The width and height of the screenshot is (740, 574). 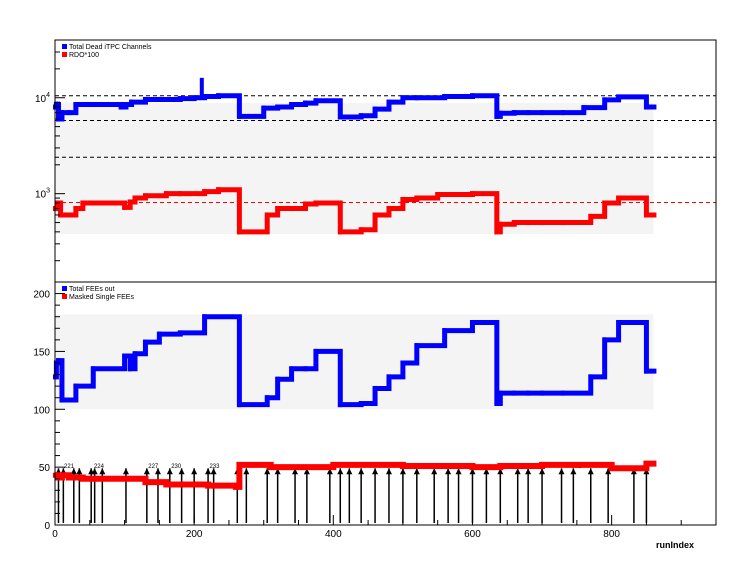 What do you see at coordinates (47, 526) in the screenshot?
I see `y-tick-label: 0` at bounding box center [47, 526].